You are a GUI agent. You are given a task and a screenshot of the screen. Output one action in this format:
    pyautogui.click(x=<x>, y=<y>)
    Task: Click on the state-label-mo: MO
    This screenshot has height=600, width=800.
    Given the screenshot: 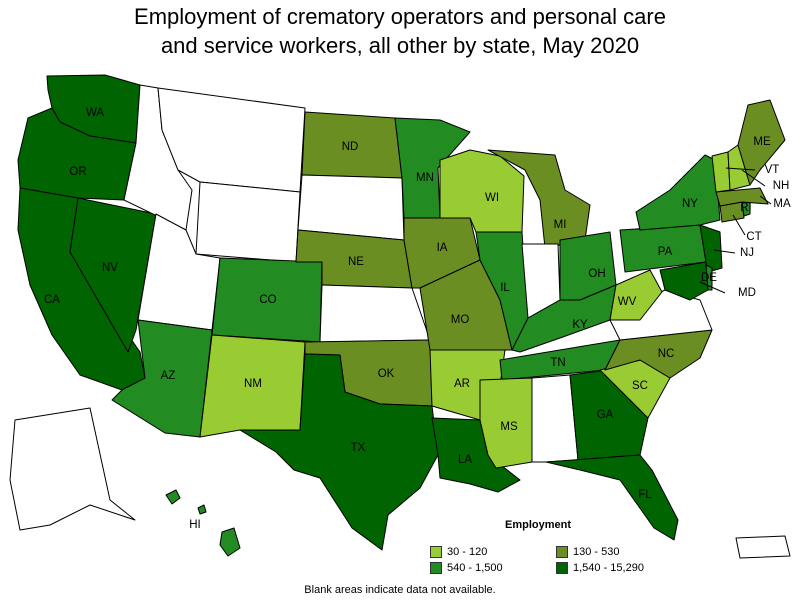 What is the action you would take?
    pyautogui.click(x=460, y=320)
    